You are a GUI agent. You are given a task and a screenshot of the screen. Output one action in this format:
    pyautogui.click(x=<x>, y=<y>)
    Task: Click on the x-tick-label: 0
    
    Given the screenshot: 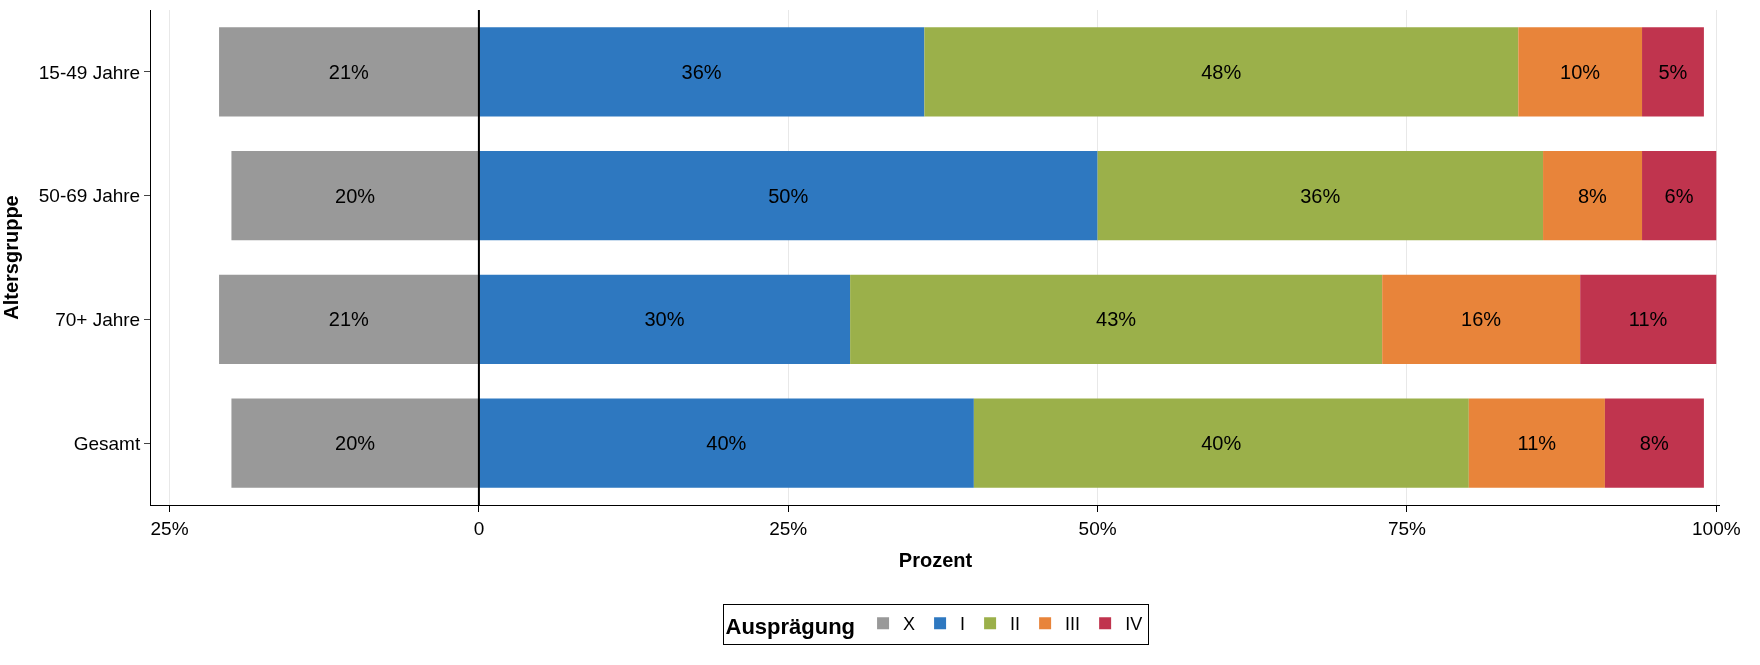 What is the action you would take?
    pyautogui.click(x=479, y=528)
    